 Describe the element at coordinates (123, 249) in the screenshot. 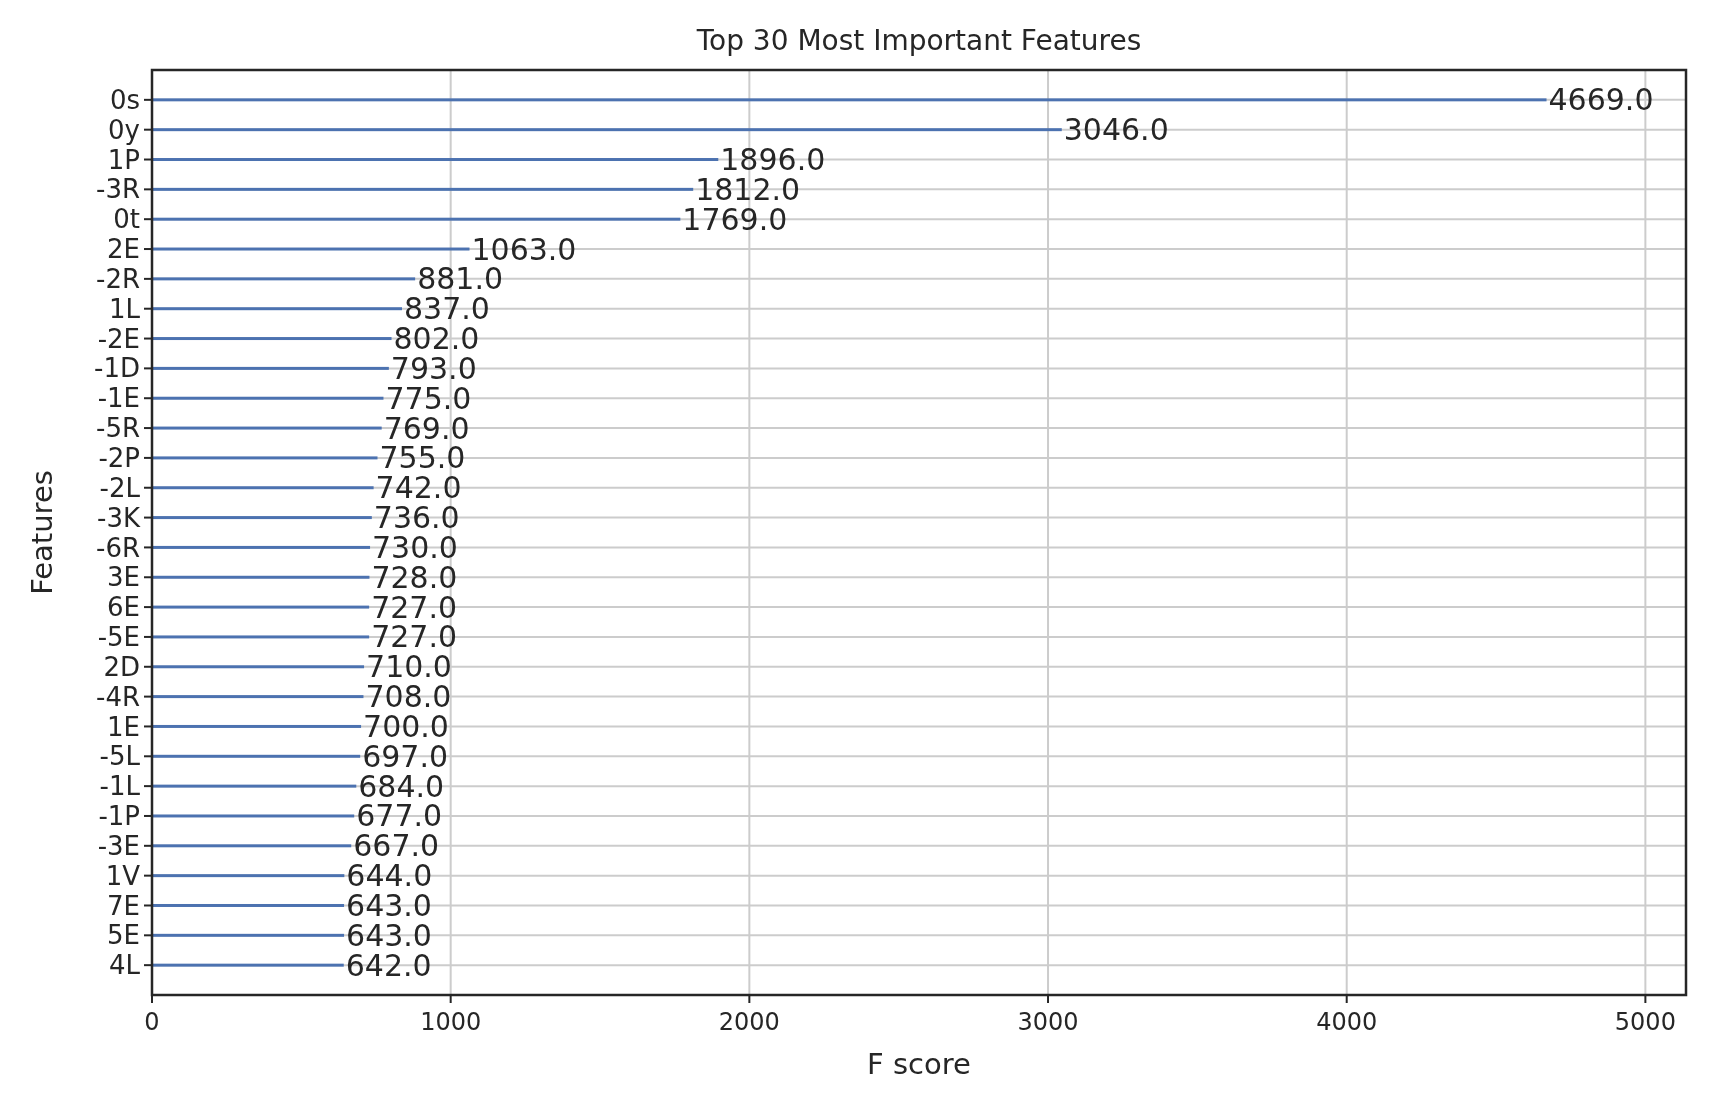

I see `y-tick-label: 2E` at that location.